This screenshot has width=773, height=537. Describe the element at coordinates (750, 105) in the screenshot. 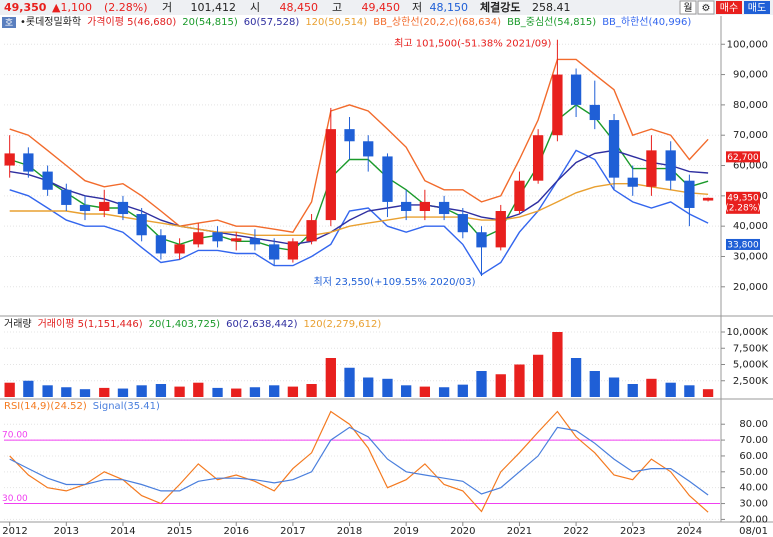

I see `y-tick-label: 80,000` at that location.